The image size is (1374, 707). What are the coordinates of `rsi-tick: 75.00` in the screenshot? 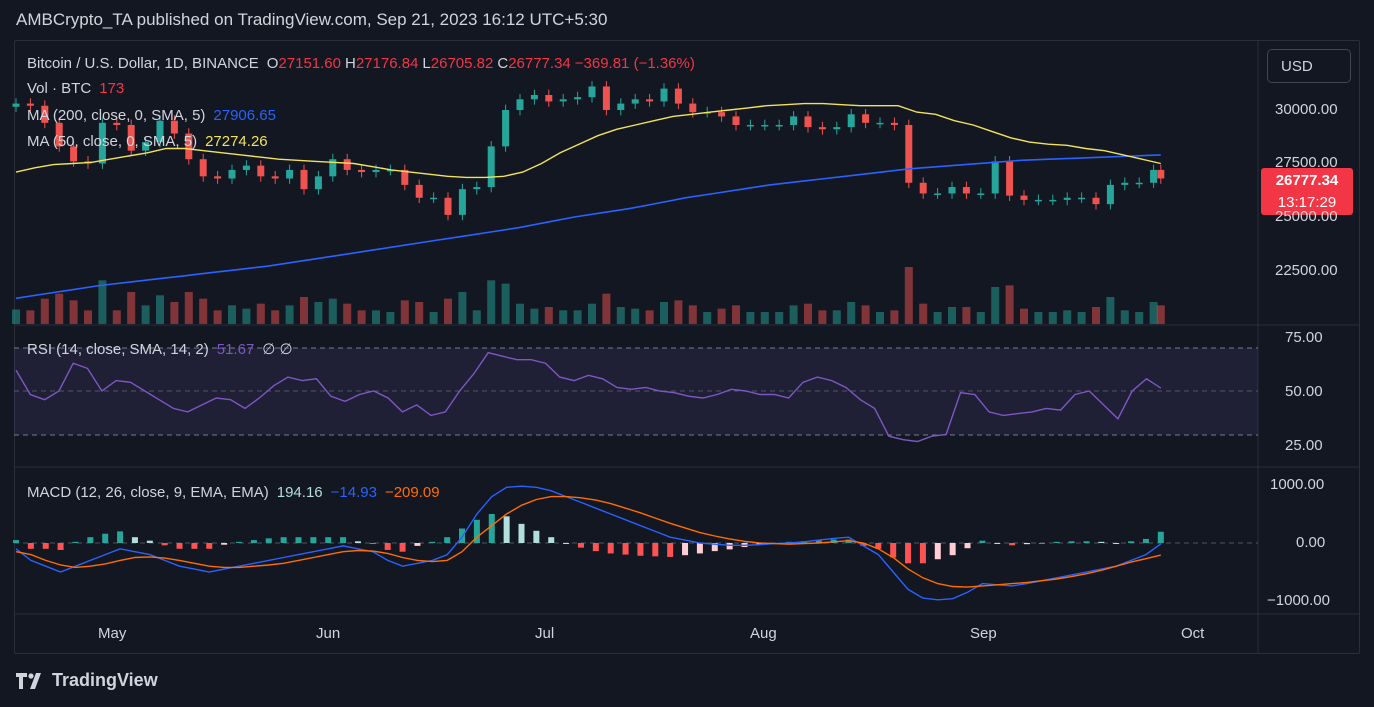 It's located at (1304, 337).